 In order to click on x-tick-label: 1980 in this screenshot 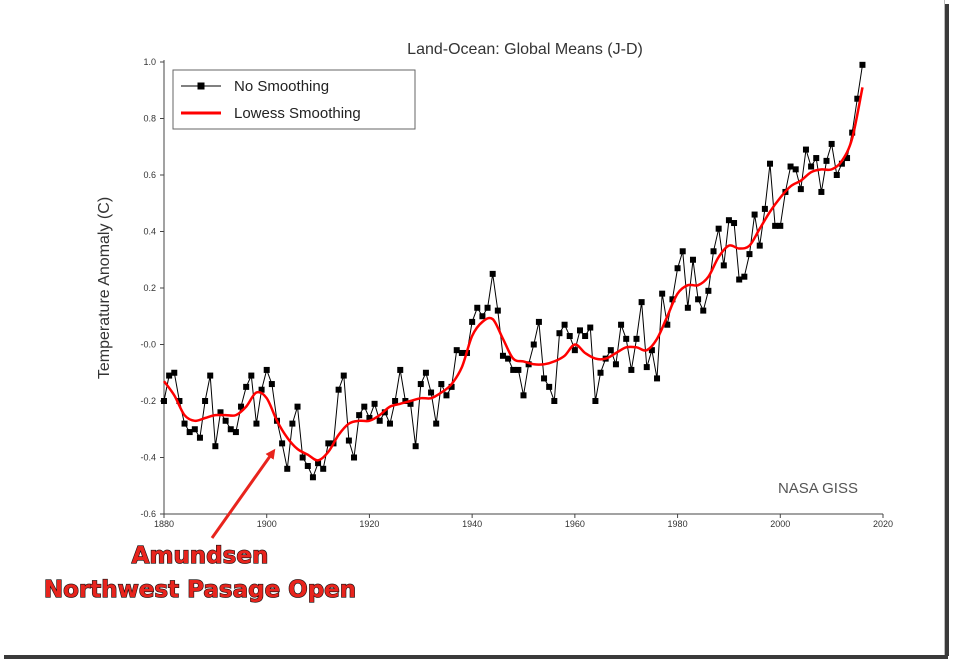, I will do `click(678, 524)`.